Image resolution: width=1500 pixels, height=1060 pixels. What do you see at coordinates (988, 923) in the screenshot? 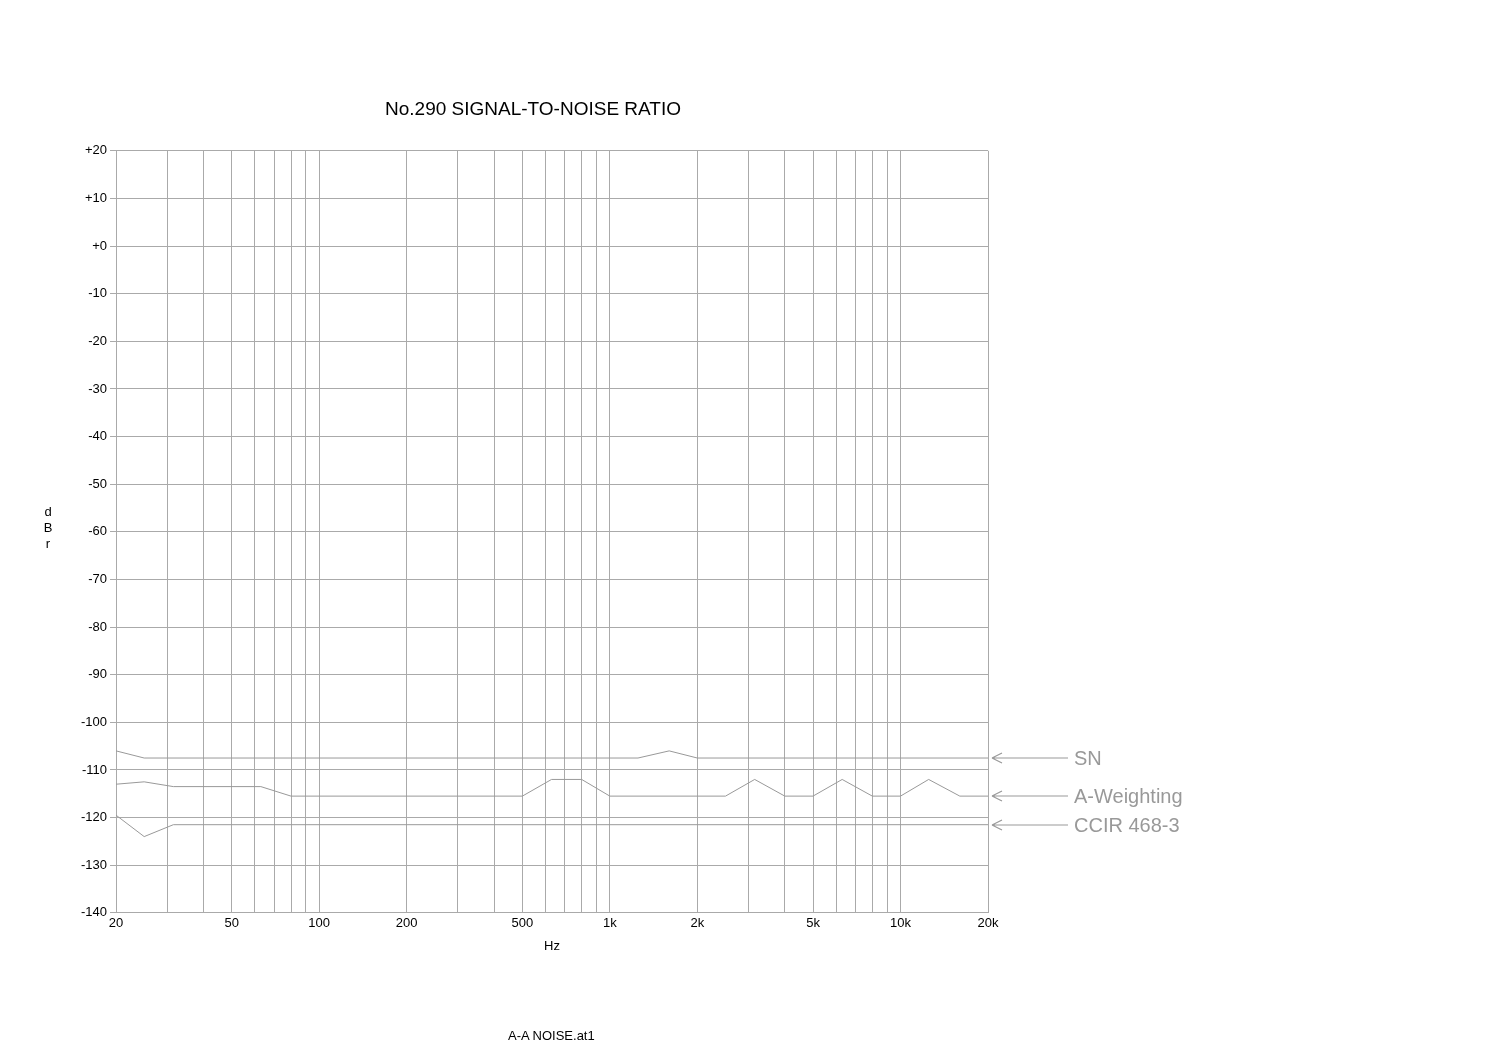
I see `x-tick-label: 20k` at bounding box center [988, 923].